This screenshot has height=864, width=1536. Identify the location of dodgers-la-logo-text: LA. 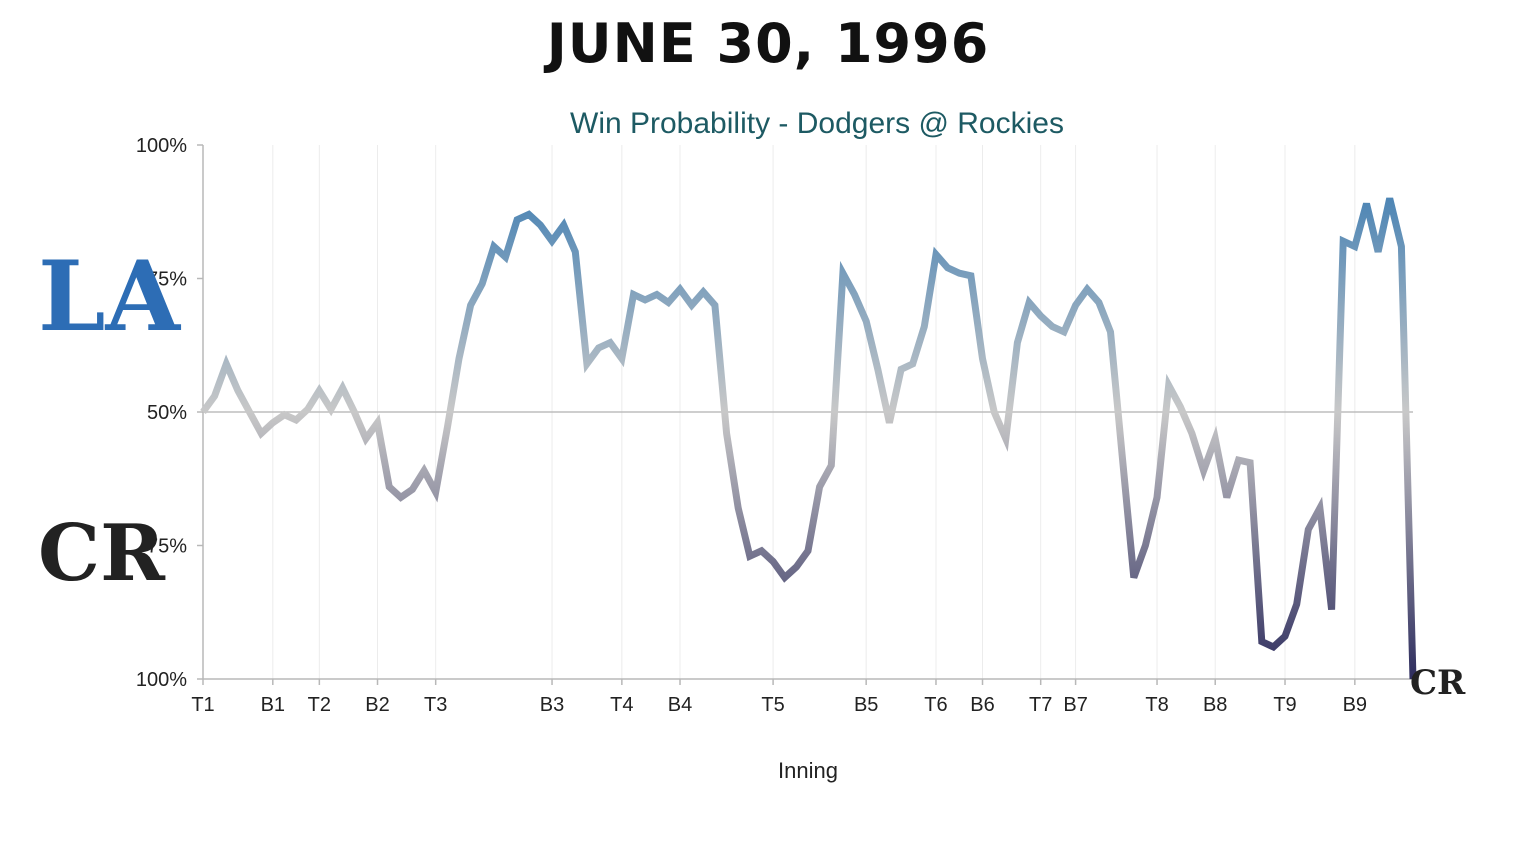
(110, 296).